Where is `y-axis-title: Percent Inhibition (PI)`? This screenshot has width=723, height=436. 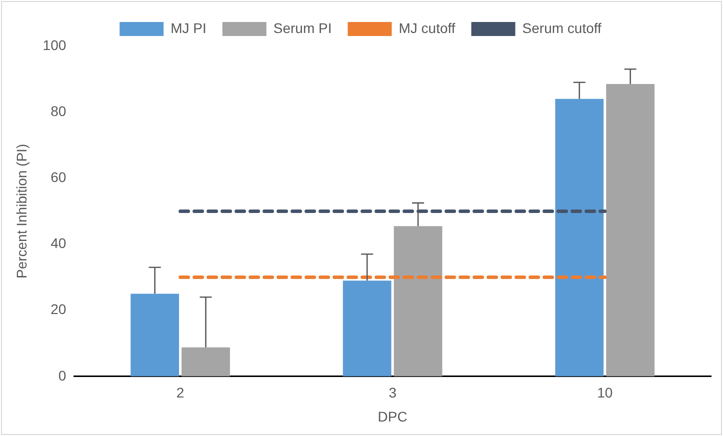 y-axis-title: Percent Inhibition (PI) is located at coordinates (21, 211).